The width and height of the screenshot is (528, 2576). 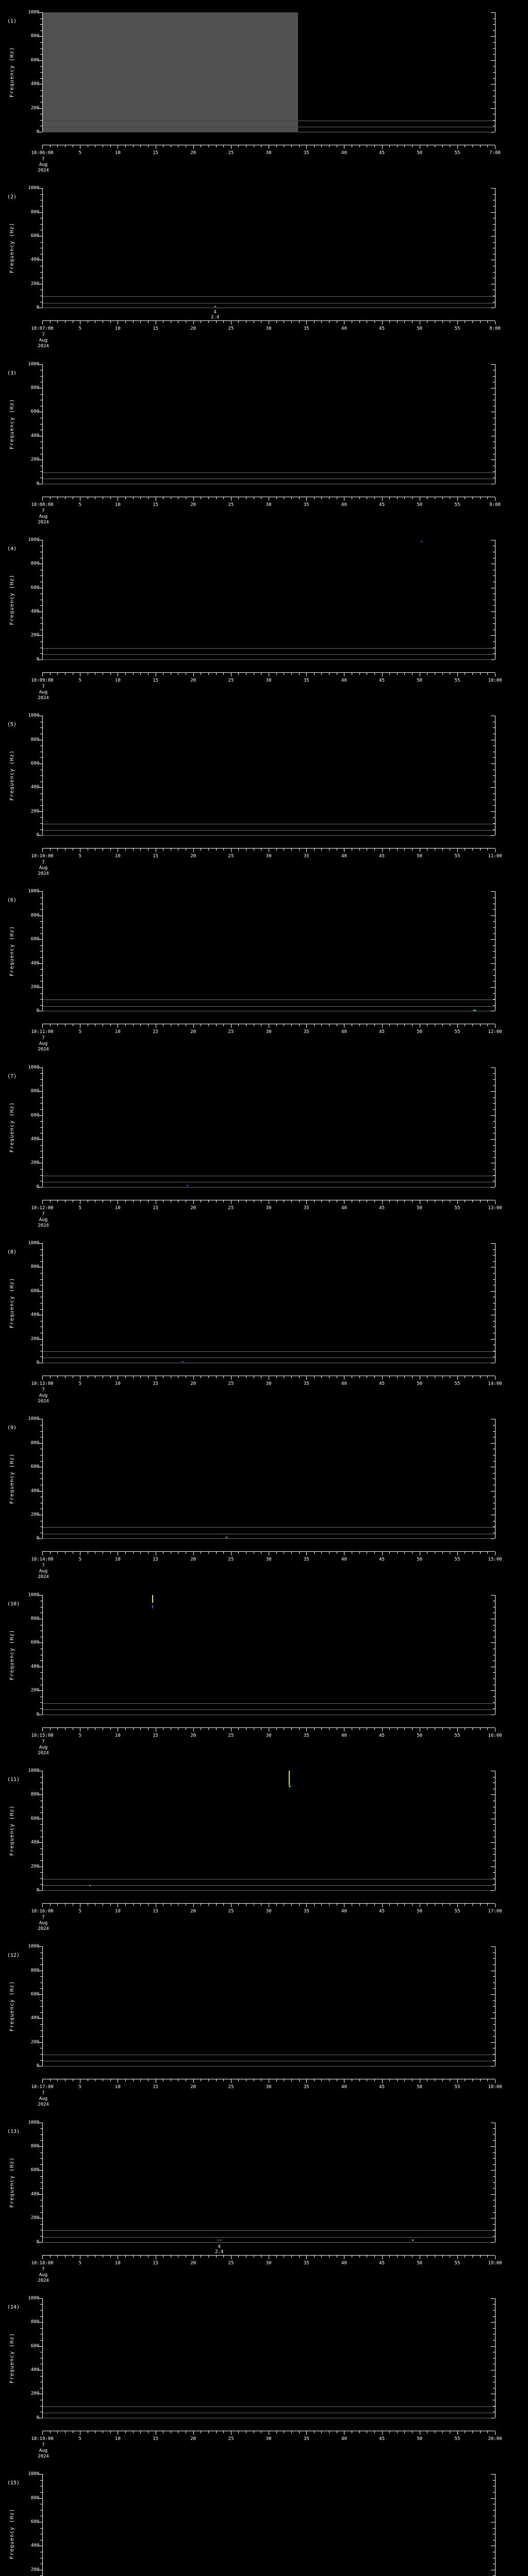 I want to click on y-axis-title: Frequency (Hz), so click(x=12, y=1127).